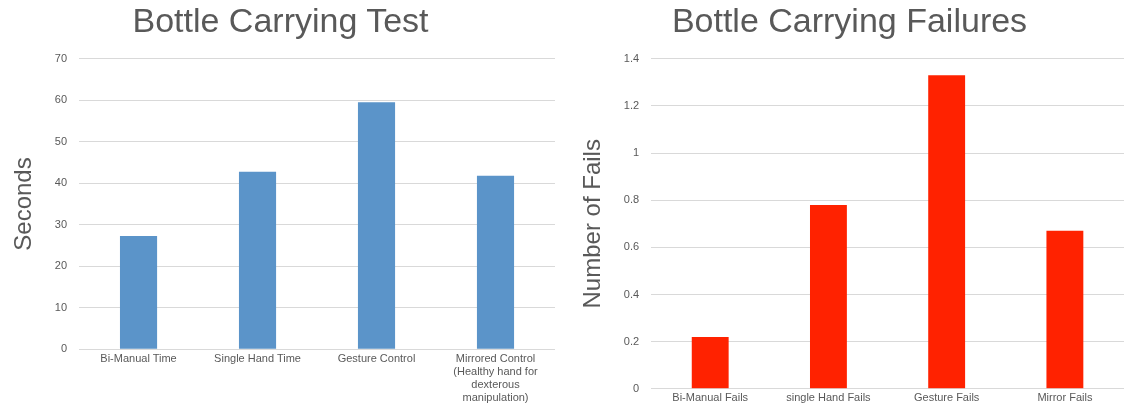 The width and height of the screenshot is (1138, 412). What do you see at coordinates (1065, 397) in the screenshot?
I see `x-tick-label: Mirror Fails` at bounding box center [1065, 397].